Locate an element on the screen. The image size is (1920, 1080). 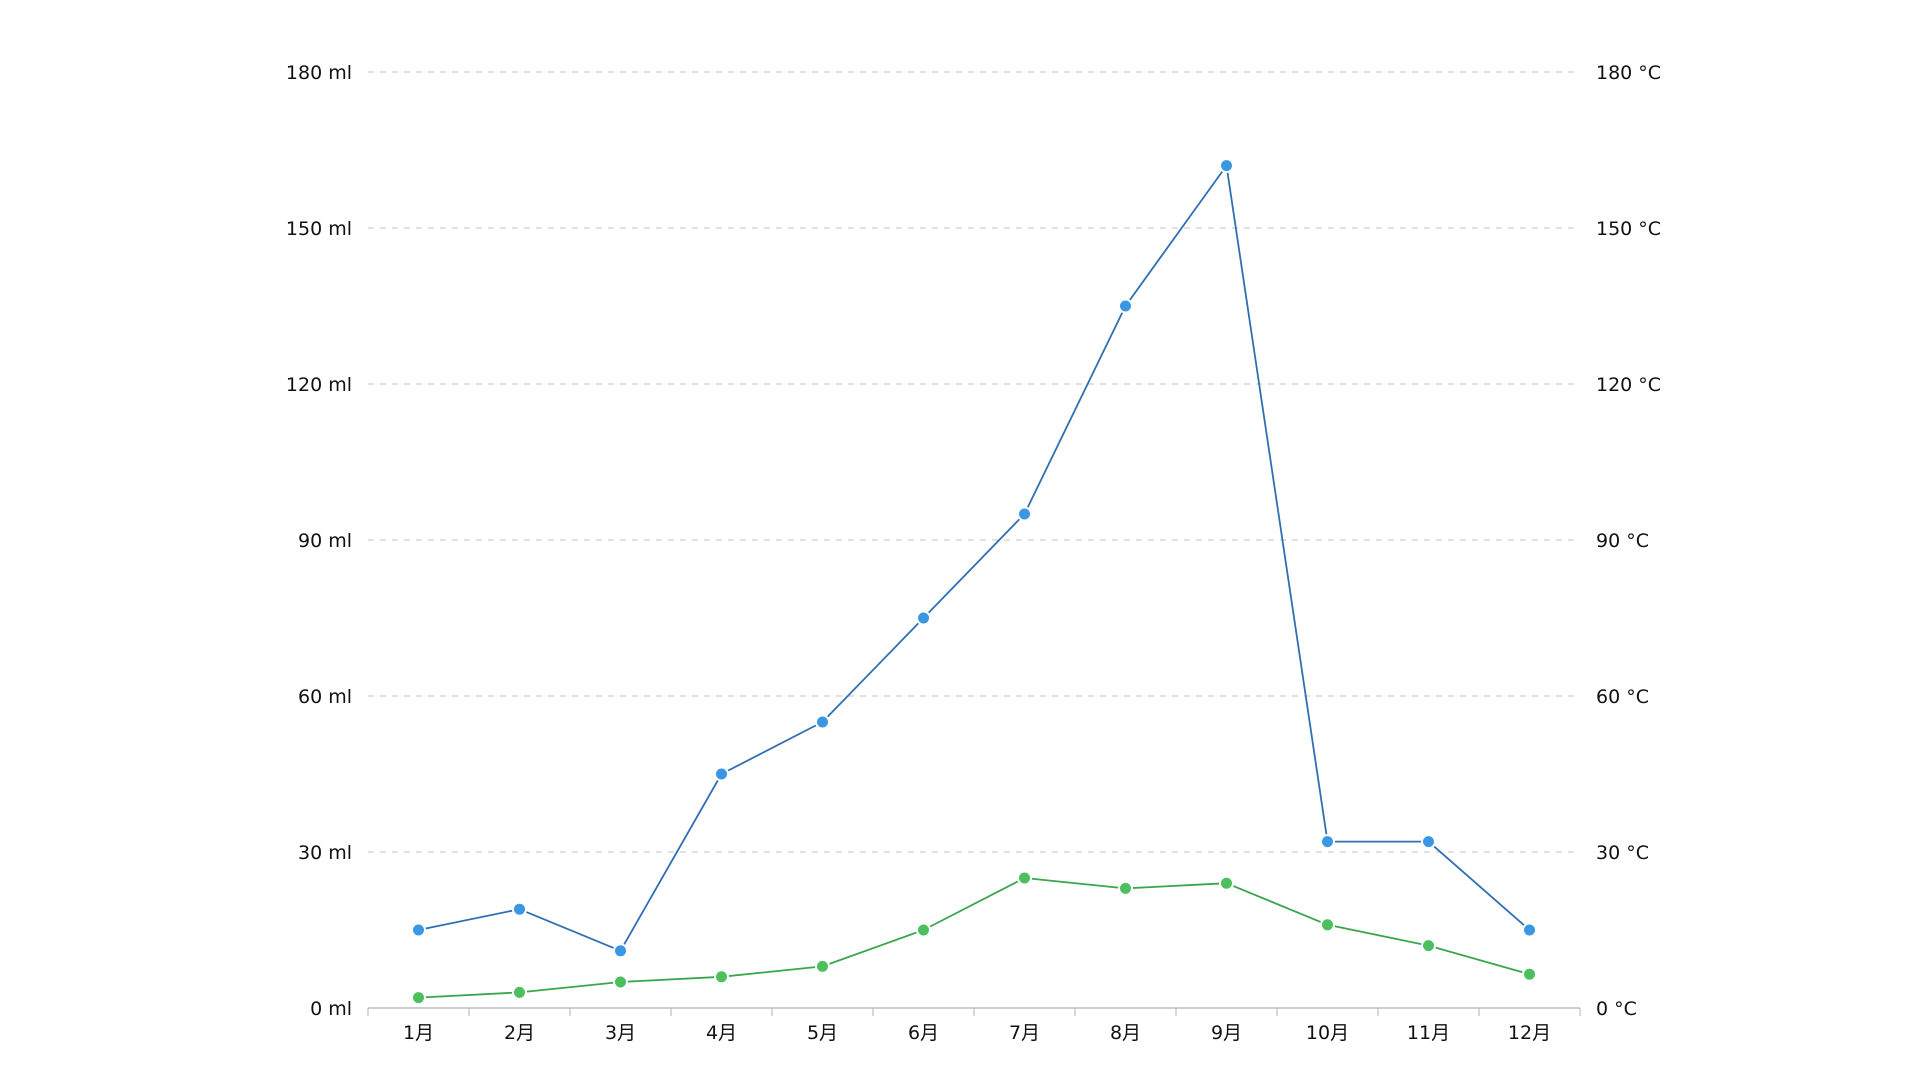
left-y-tick-label: 150 ml is located at coordinates (319, 229).